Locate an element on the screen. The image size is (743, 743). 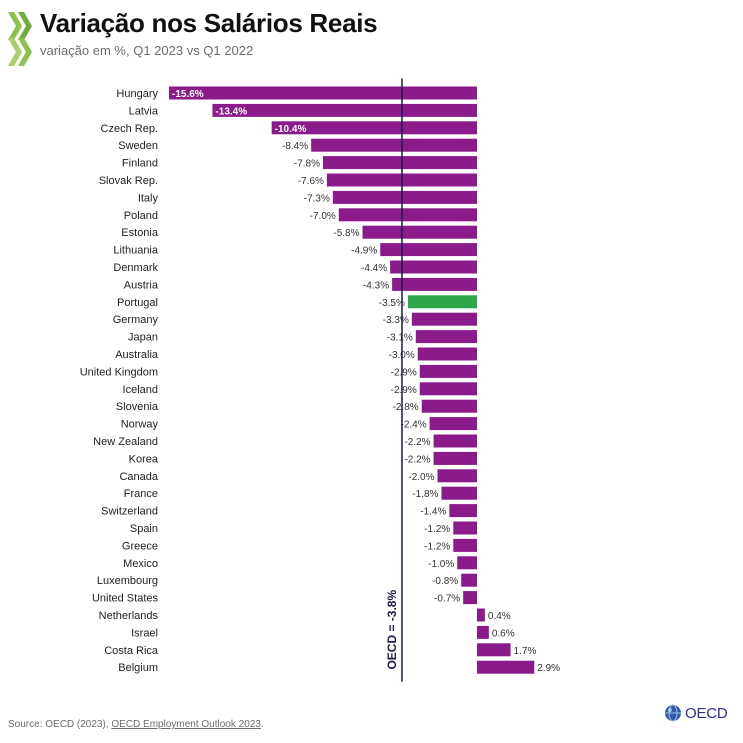
value-label: -7.6% is located at coordinates (311, 181).